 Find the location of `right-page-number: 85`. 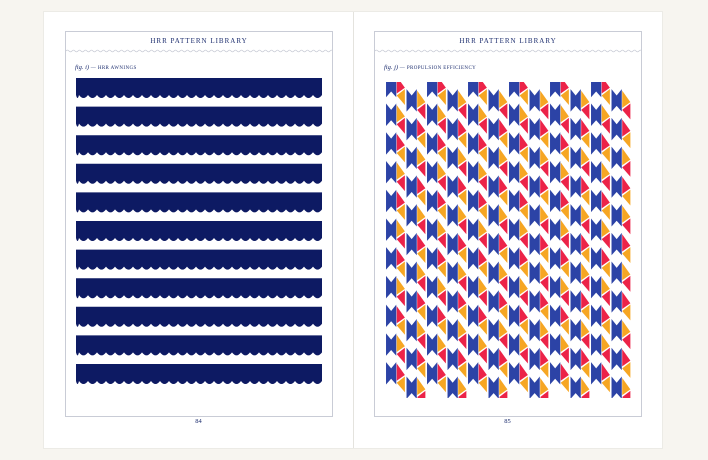

right-page-number: 85 is located at coordinates (507, 421).